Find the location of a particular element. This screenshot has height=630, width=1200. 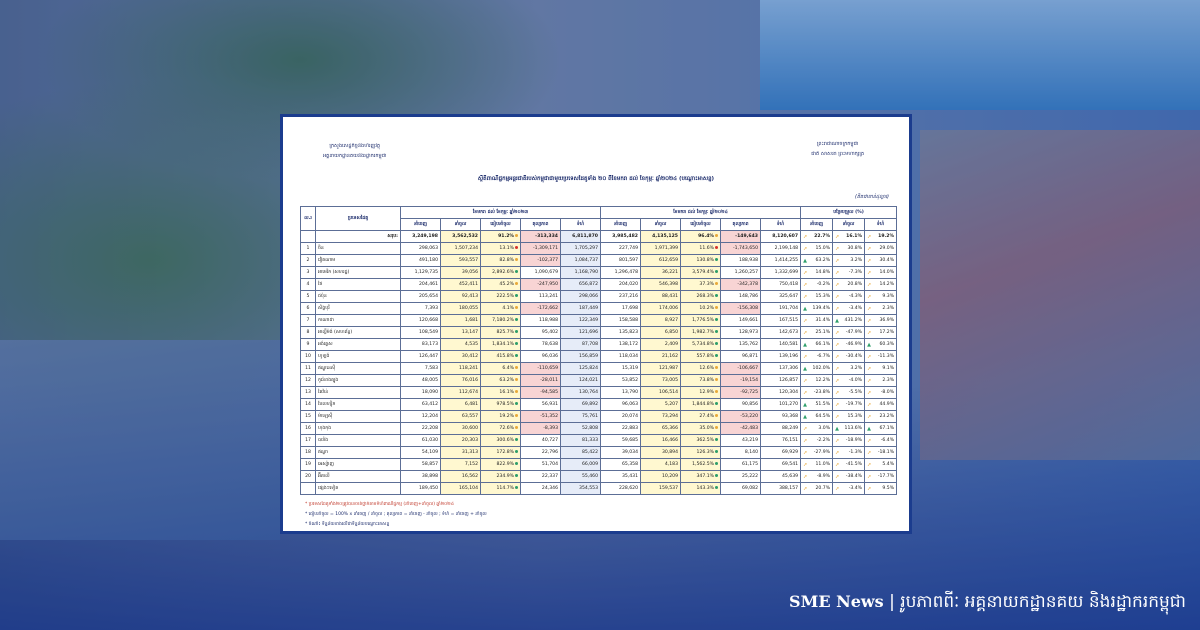

change-cell: ➚ -1.3% is located at coordinates (849, 452).